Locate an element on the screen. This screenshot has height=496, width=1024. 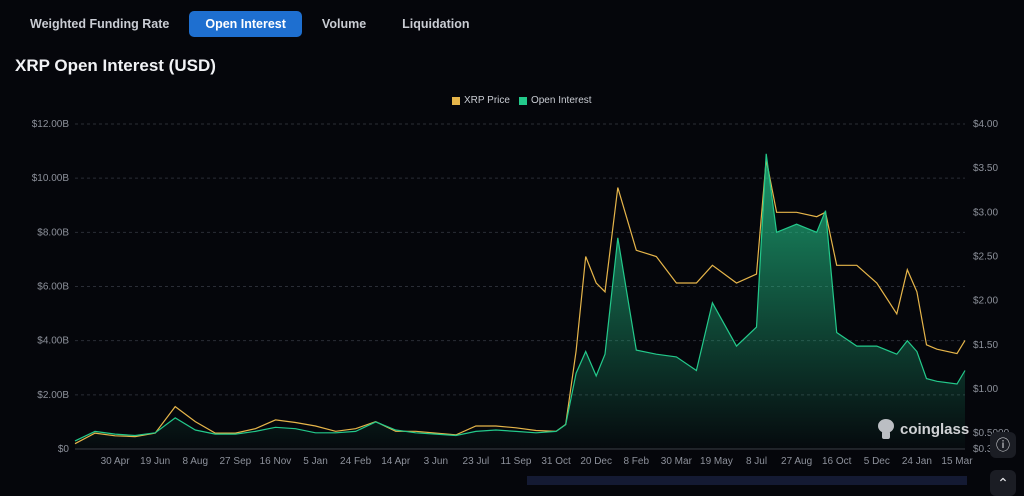
range-navigator is located at coordinates (747, 480).